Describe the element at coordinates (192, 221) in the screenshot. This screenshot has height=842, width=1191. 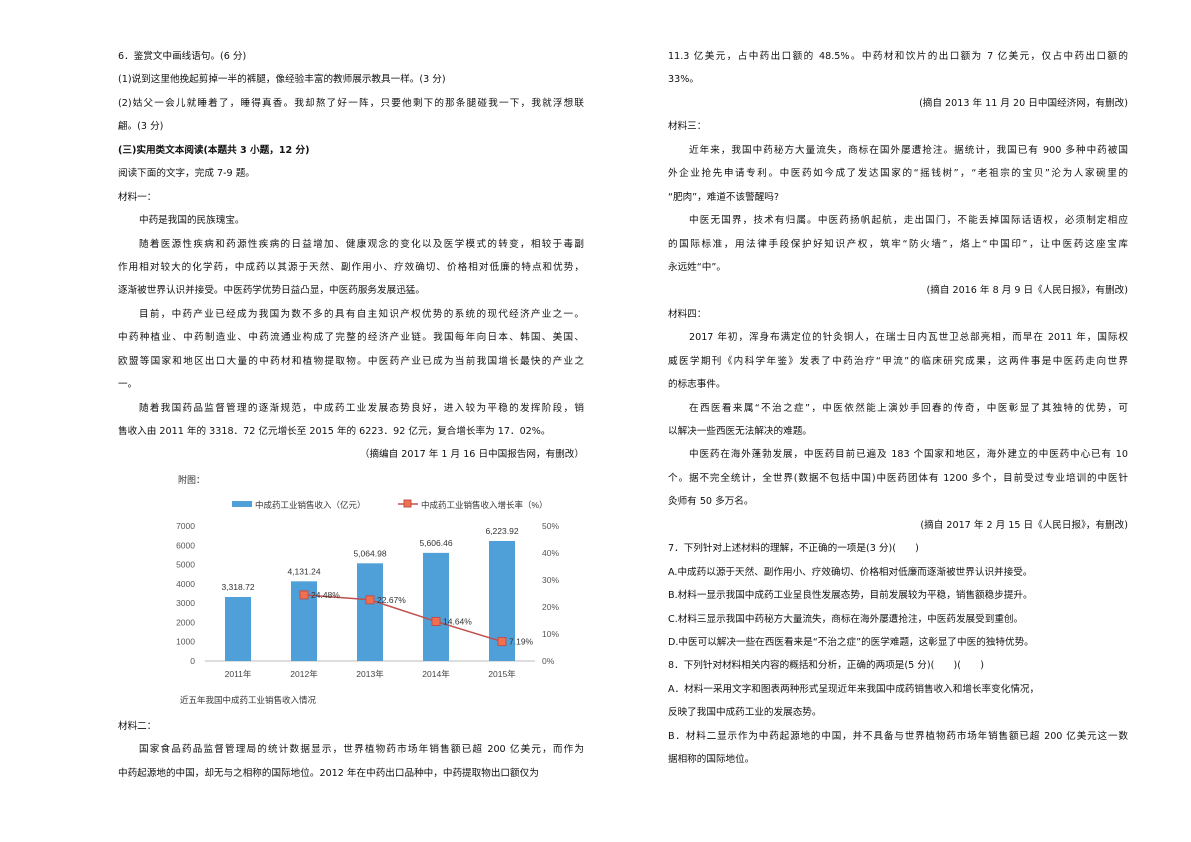
I see `text-line: 中药是我国的民族瑰宝。` at that location.